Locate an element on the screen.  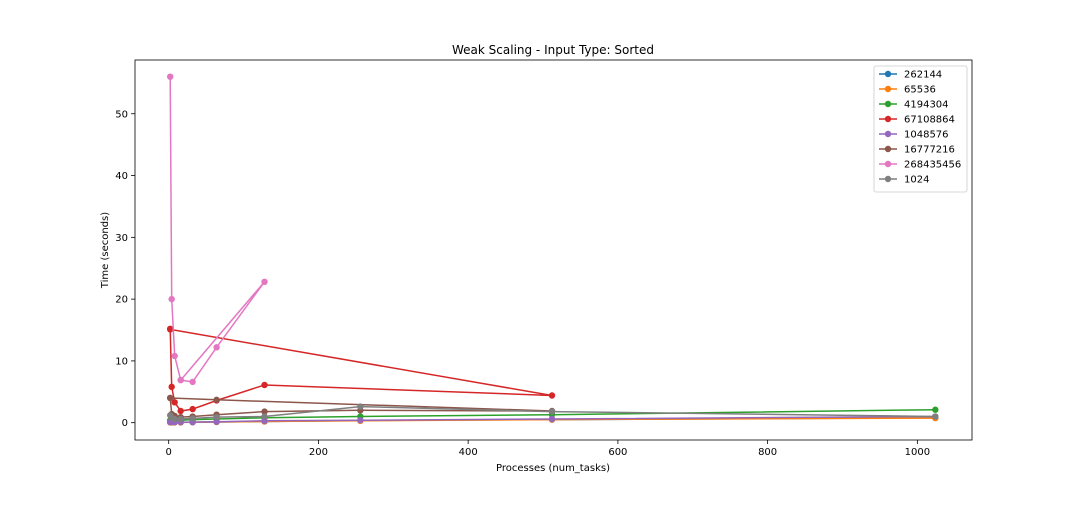
legend-label: 16777216 is located at coordinates (929, 150).